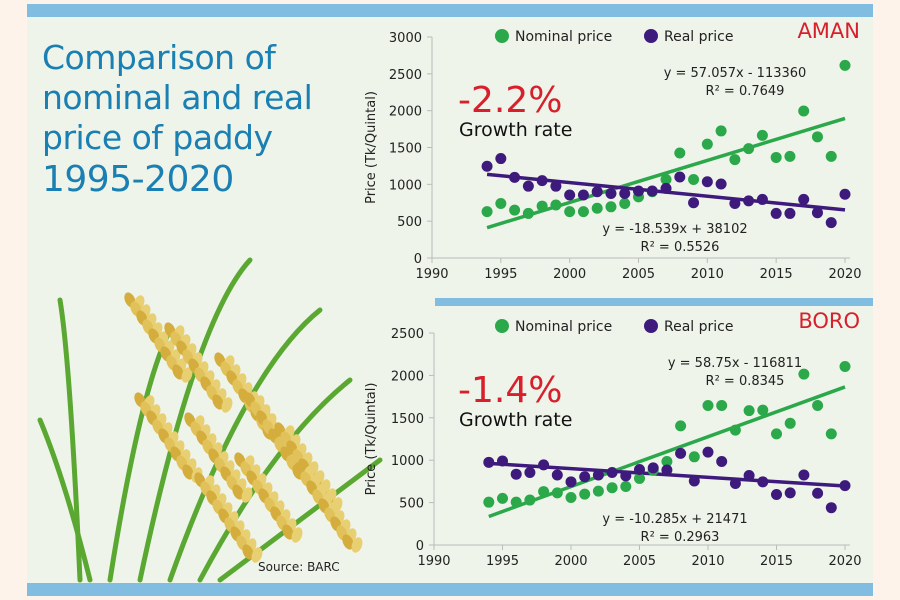 This screenshot has width=900, height=600. What do you see at coordinates (698, 327) in the screenshot?
I see `legend-label-real: Real price` at bounding box center [698, 327].